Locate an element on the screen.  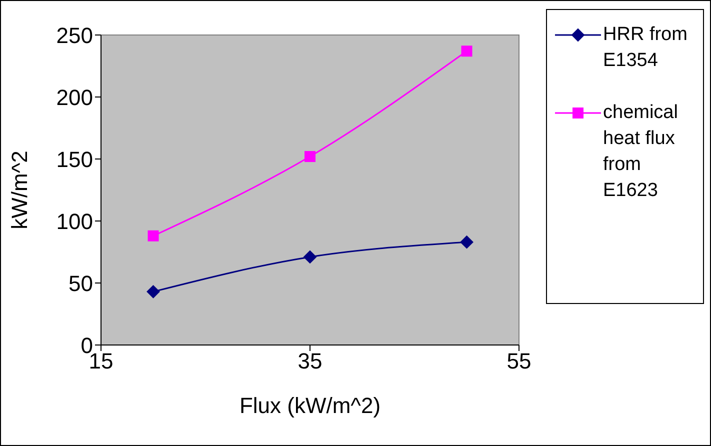
y-tick-label: 200 is located at coordinates (74, 97).